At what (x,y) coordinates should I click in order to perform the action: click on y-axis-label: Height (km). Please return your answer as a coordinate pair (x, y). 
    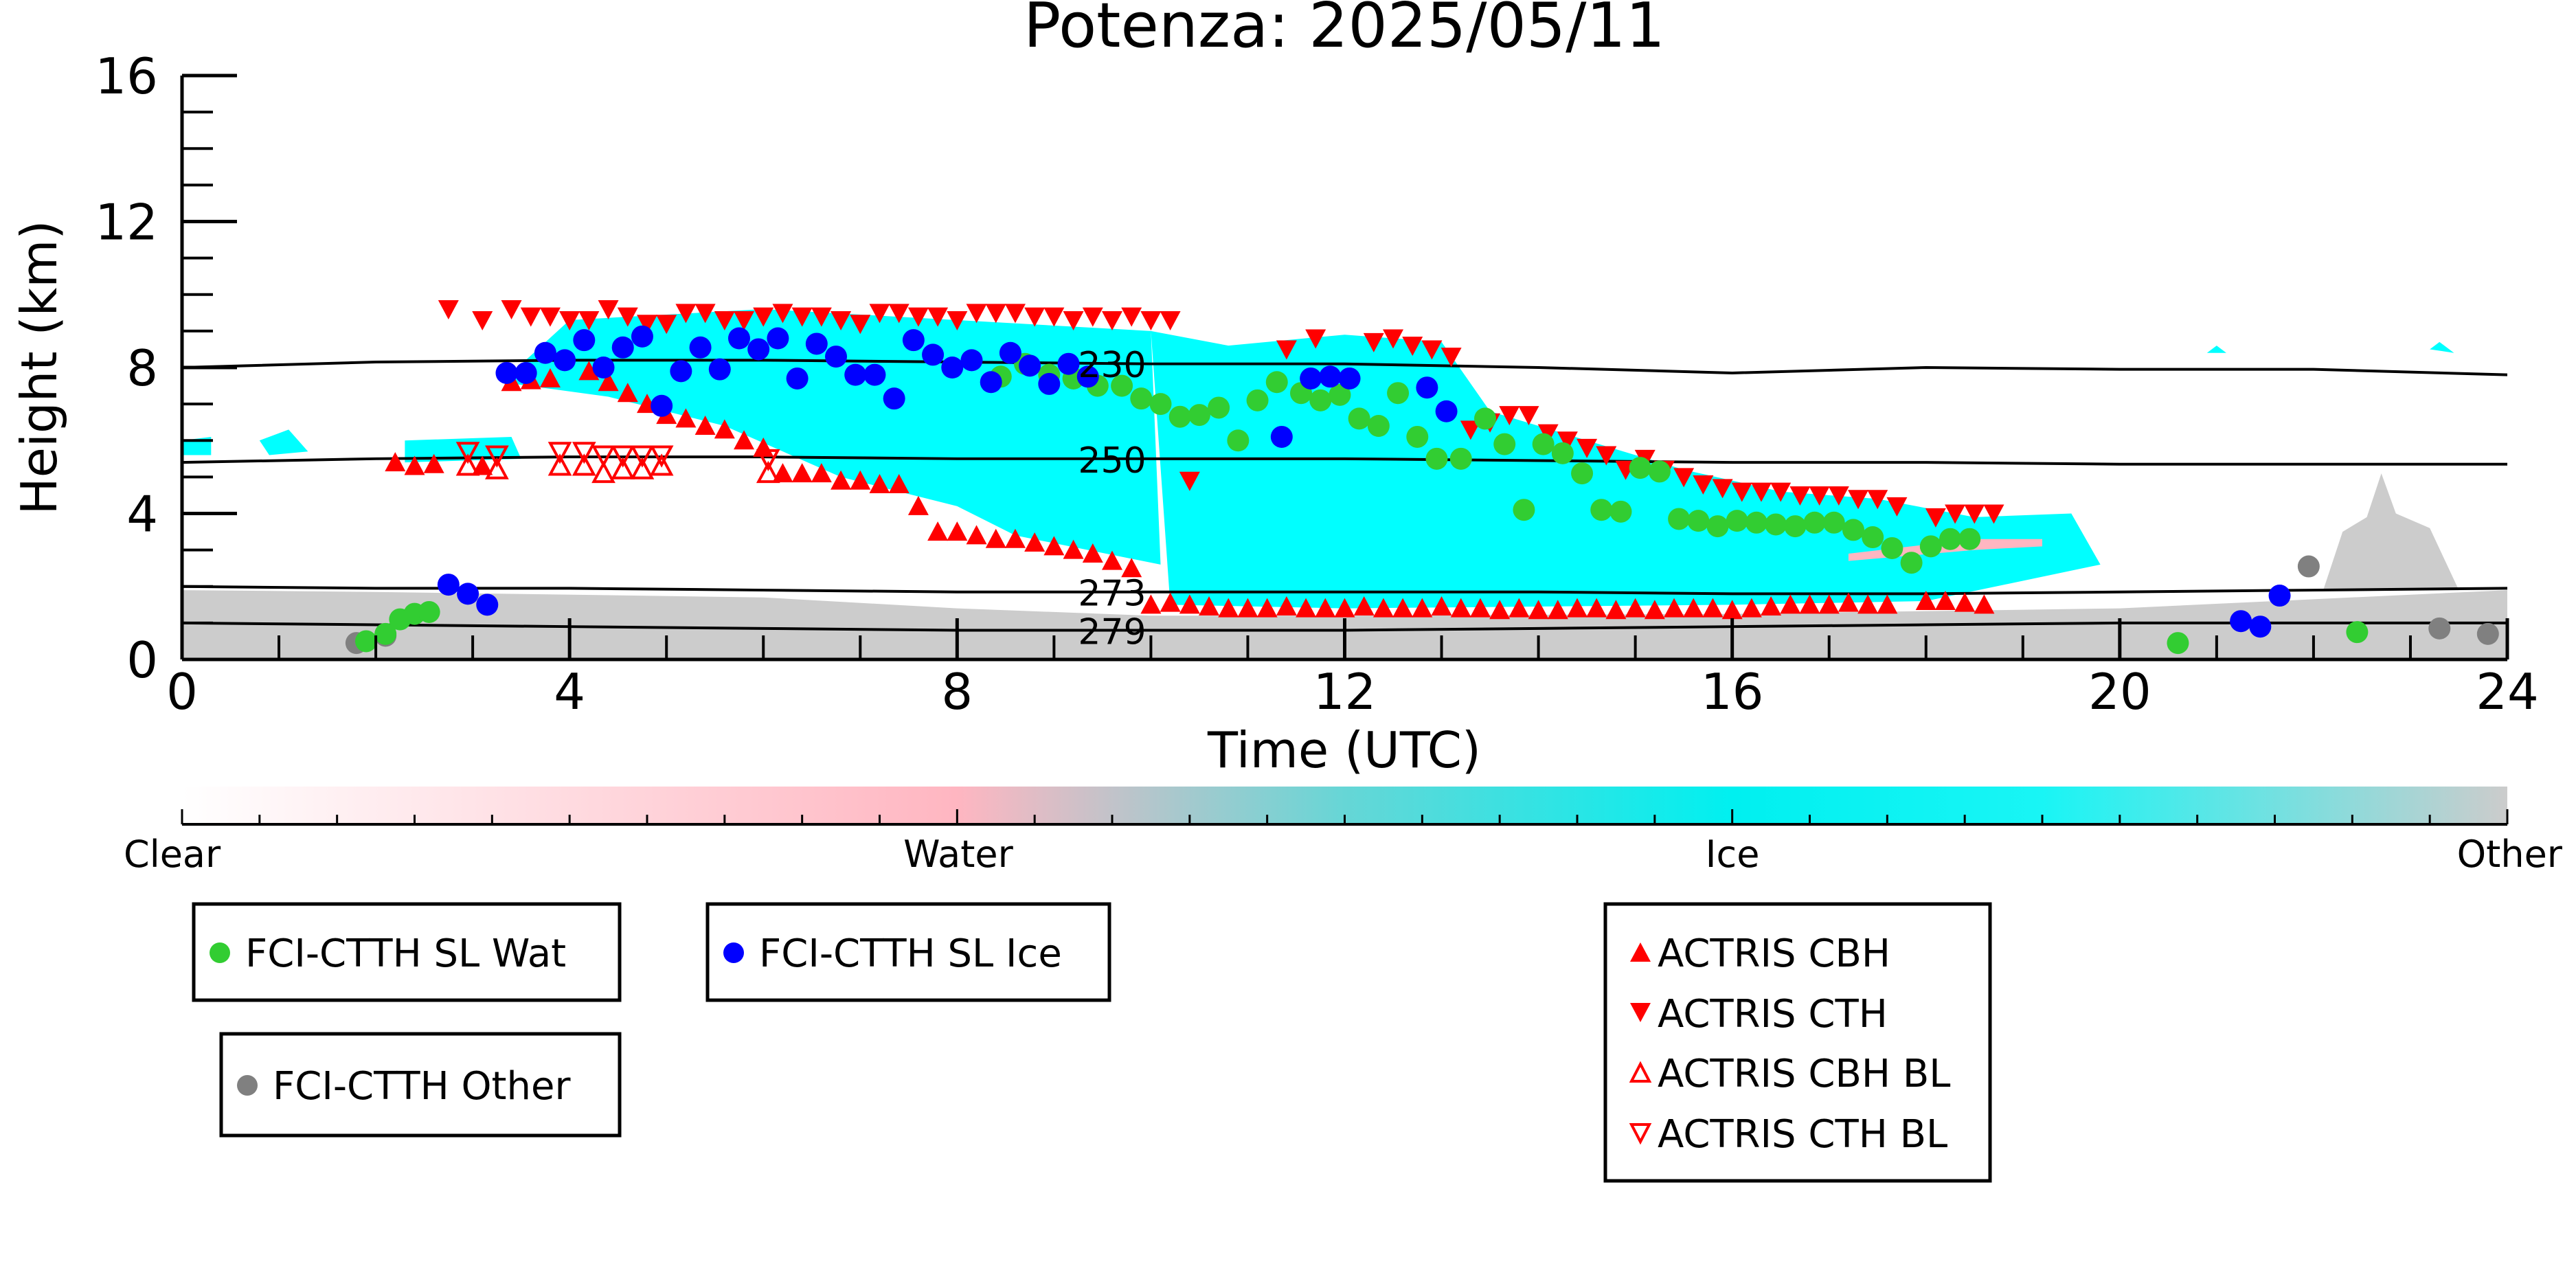
    Looking at the image, I should click on (39, 368).